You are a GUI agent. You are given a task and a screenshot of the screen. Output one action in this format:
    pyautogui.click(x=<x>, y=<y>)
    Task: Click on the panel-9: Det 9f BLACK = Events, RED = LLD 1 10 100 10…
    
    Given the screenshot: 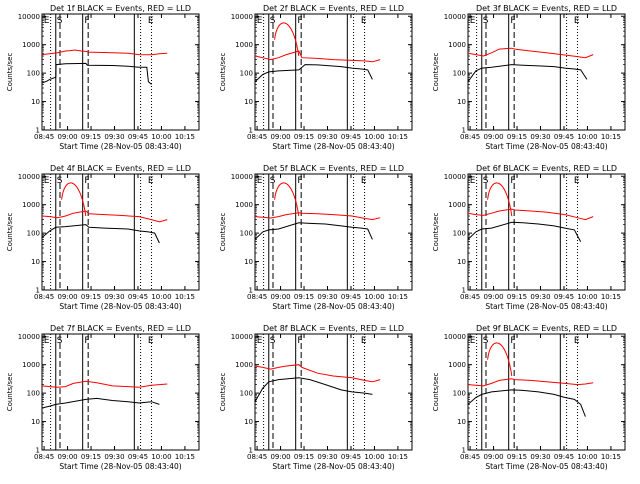 What is the action you would take?
    pyautogui.click(x=529, y=397)
    